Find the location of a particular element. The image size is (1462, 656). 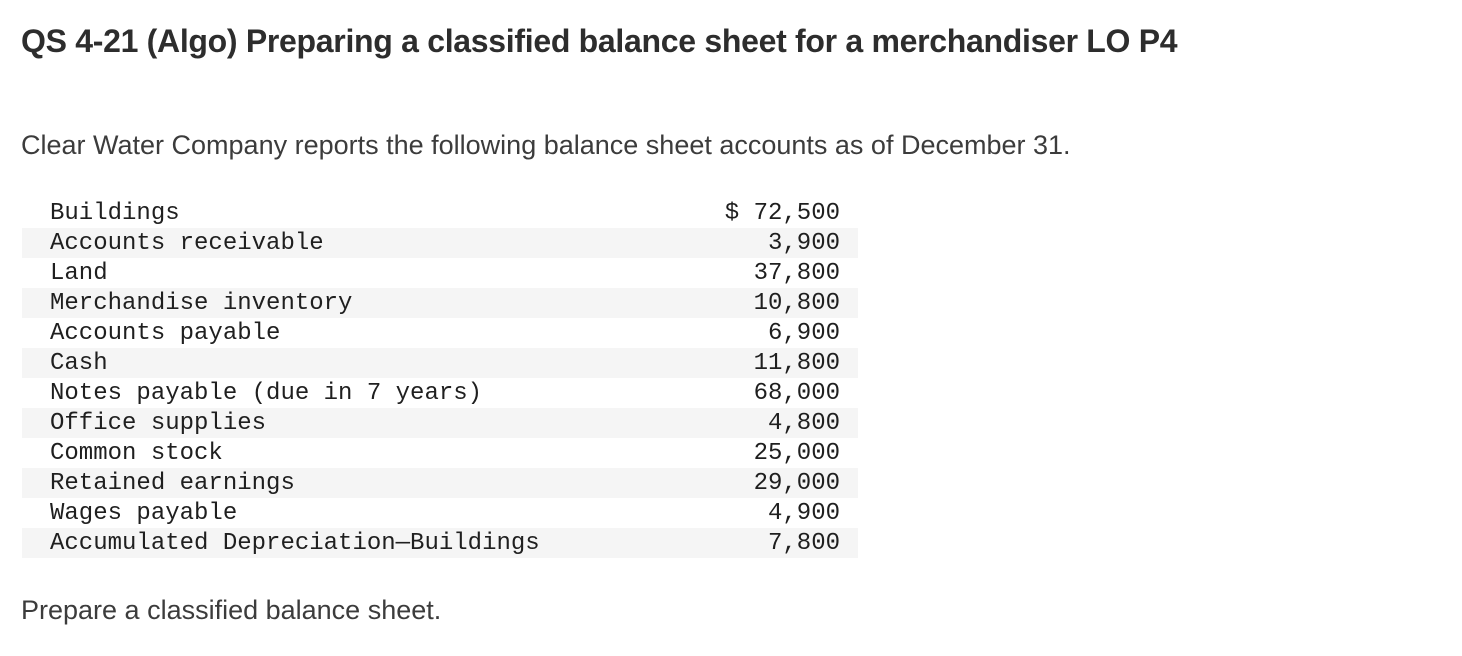

account-row: Accounts payable 6,900 is located at coordinates (440, 333).